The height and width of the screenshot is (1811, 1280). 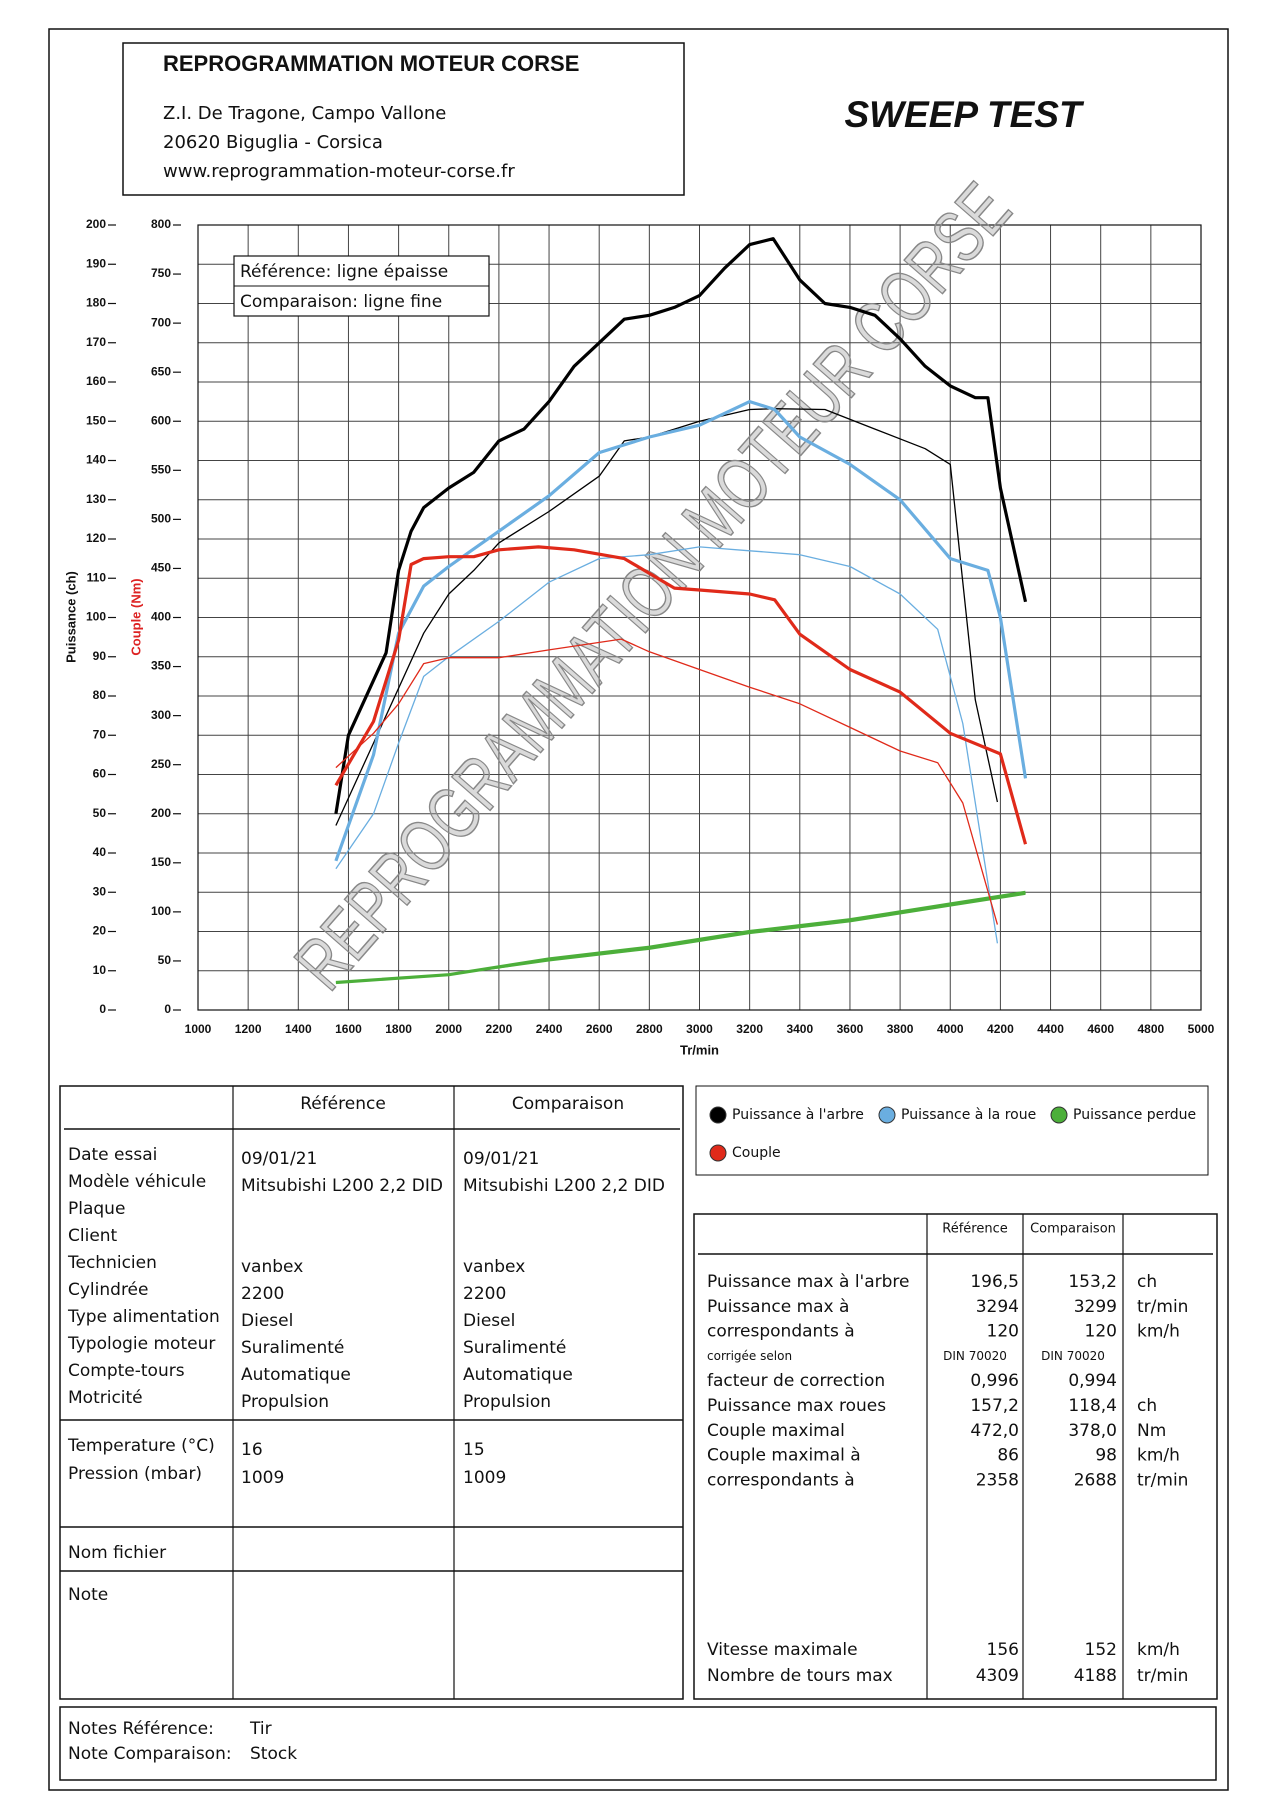 What do you see at coordinates (96, 617) in the screenshot?
I see `y-tick-label: 100` at bounding box center [96, 617].